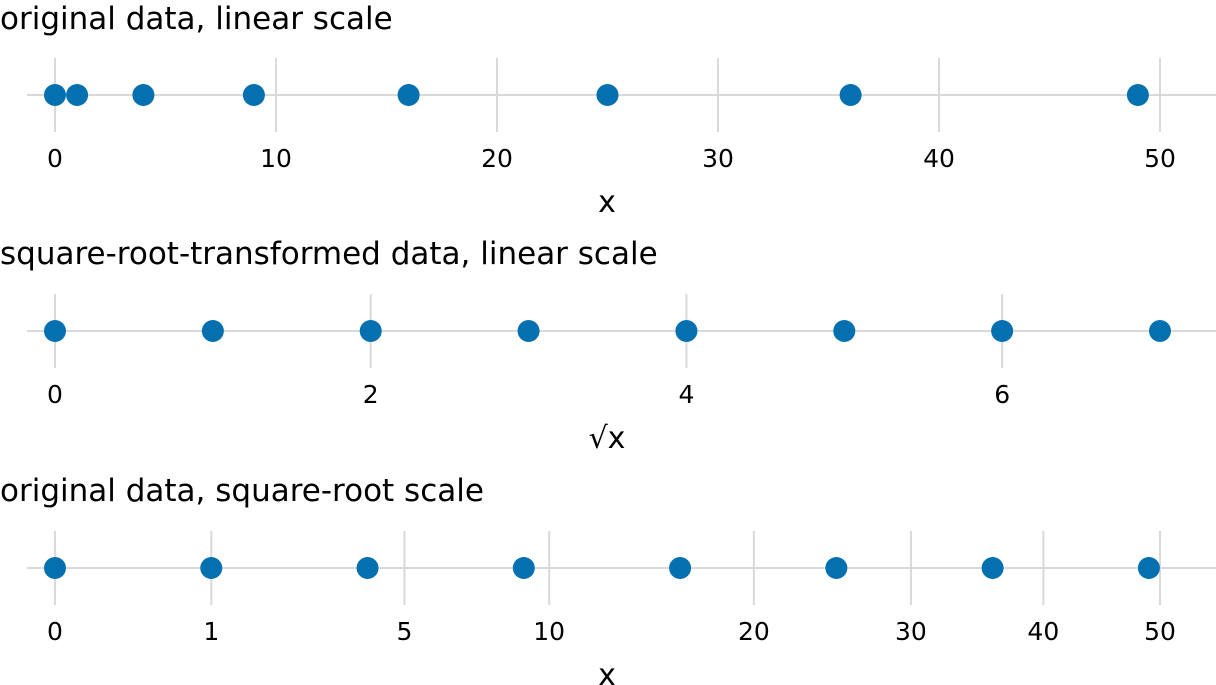 The image size is (1216, 685). I want to click on panel-title: original data, square-root scale, so click(242, 491).